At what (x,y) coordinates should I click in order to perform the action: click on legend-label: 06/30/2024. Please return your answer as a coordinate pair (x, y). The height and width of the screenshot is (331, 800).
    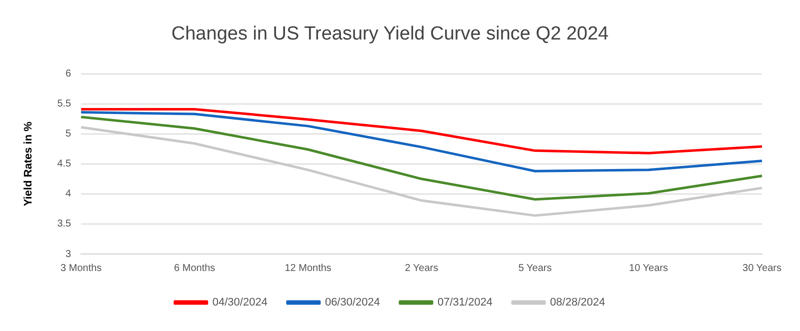
    Looking at the image, I should click on (352, 302).